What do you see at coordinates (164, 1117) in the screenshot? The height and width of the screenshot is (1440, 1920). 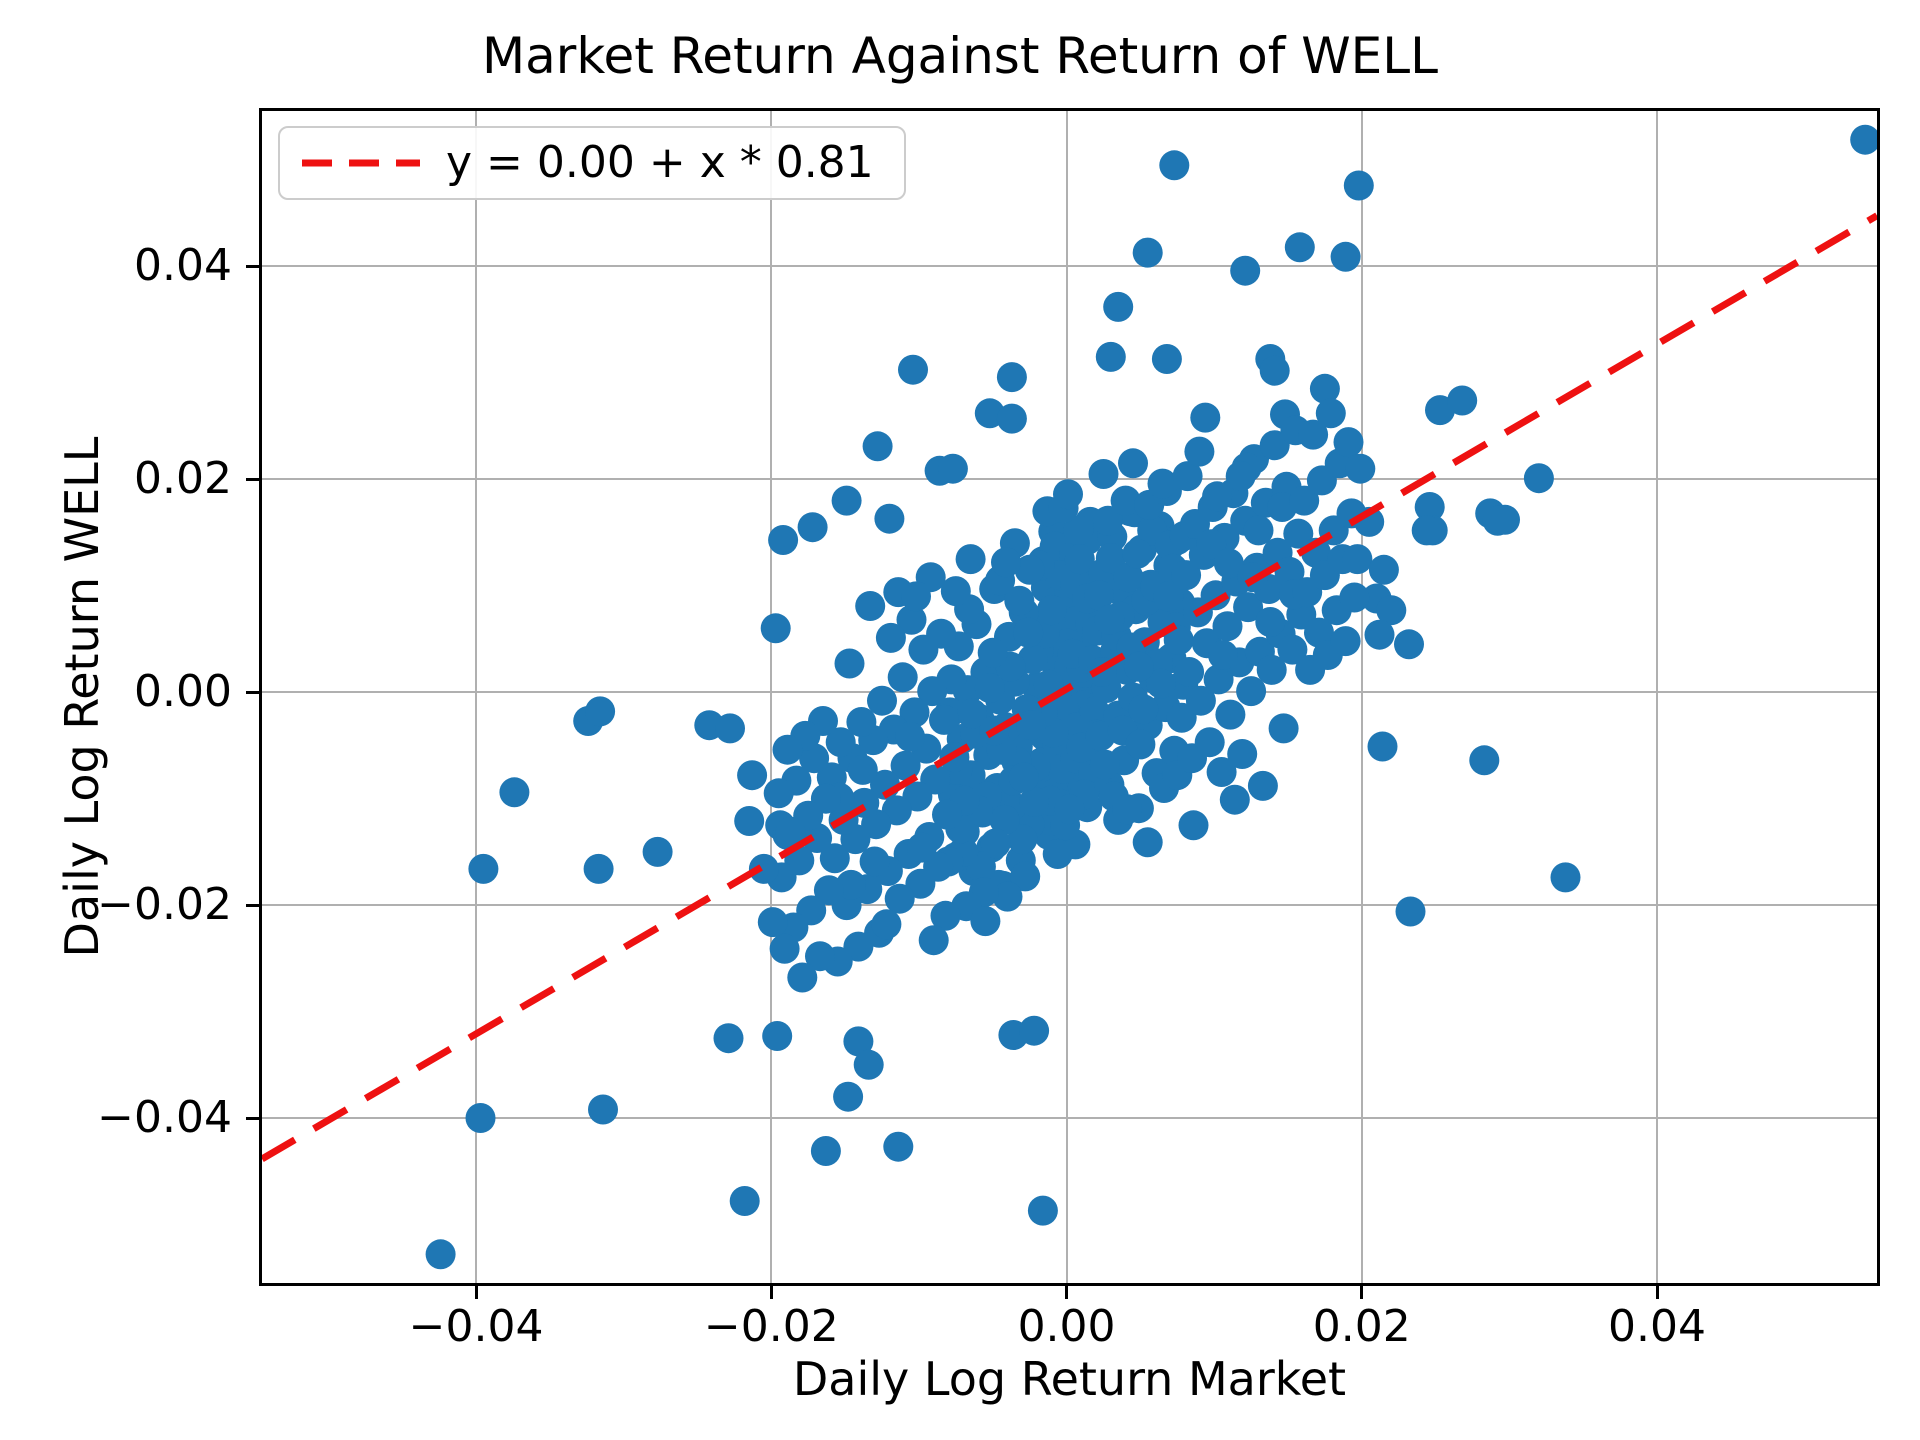 I see `y-tick-label: −0.04` at bounding box center [164, 1117].